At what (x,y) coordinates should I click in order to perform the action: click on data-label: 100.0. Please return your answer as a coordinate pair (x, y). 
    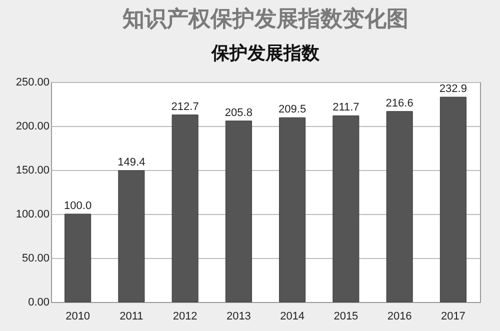
    Looking at the image, I should click on (78, 206).